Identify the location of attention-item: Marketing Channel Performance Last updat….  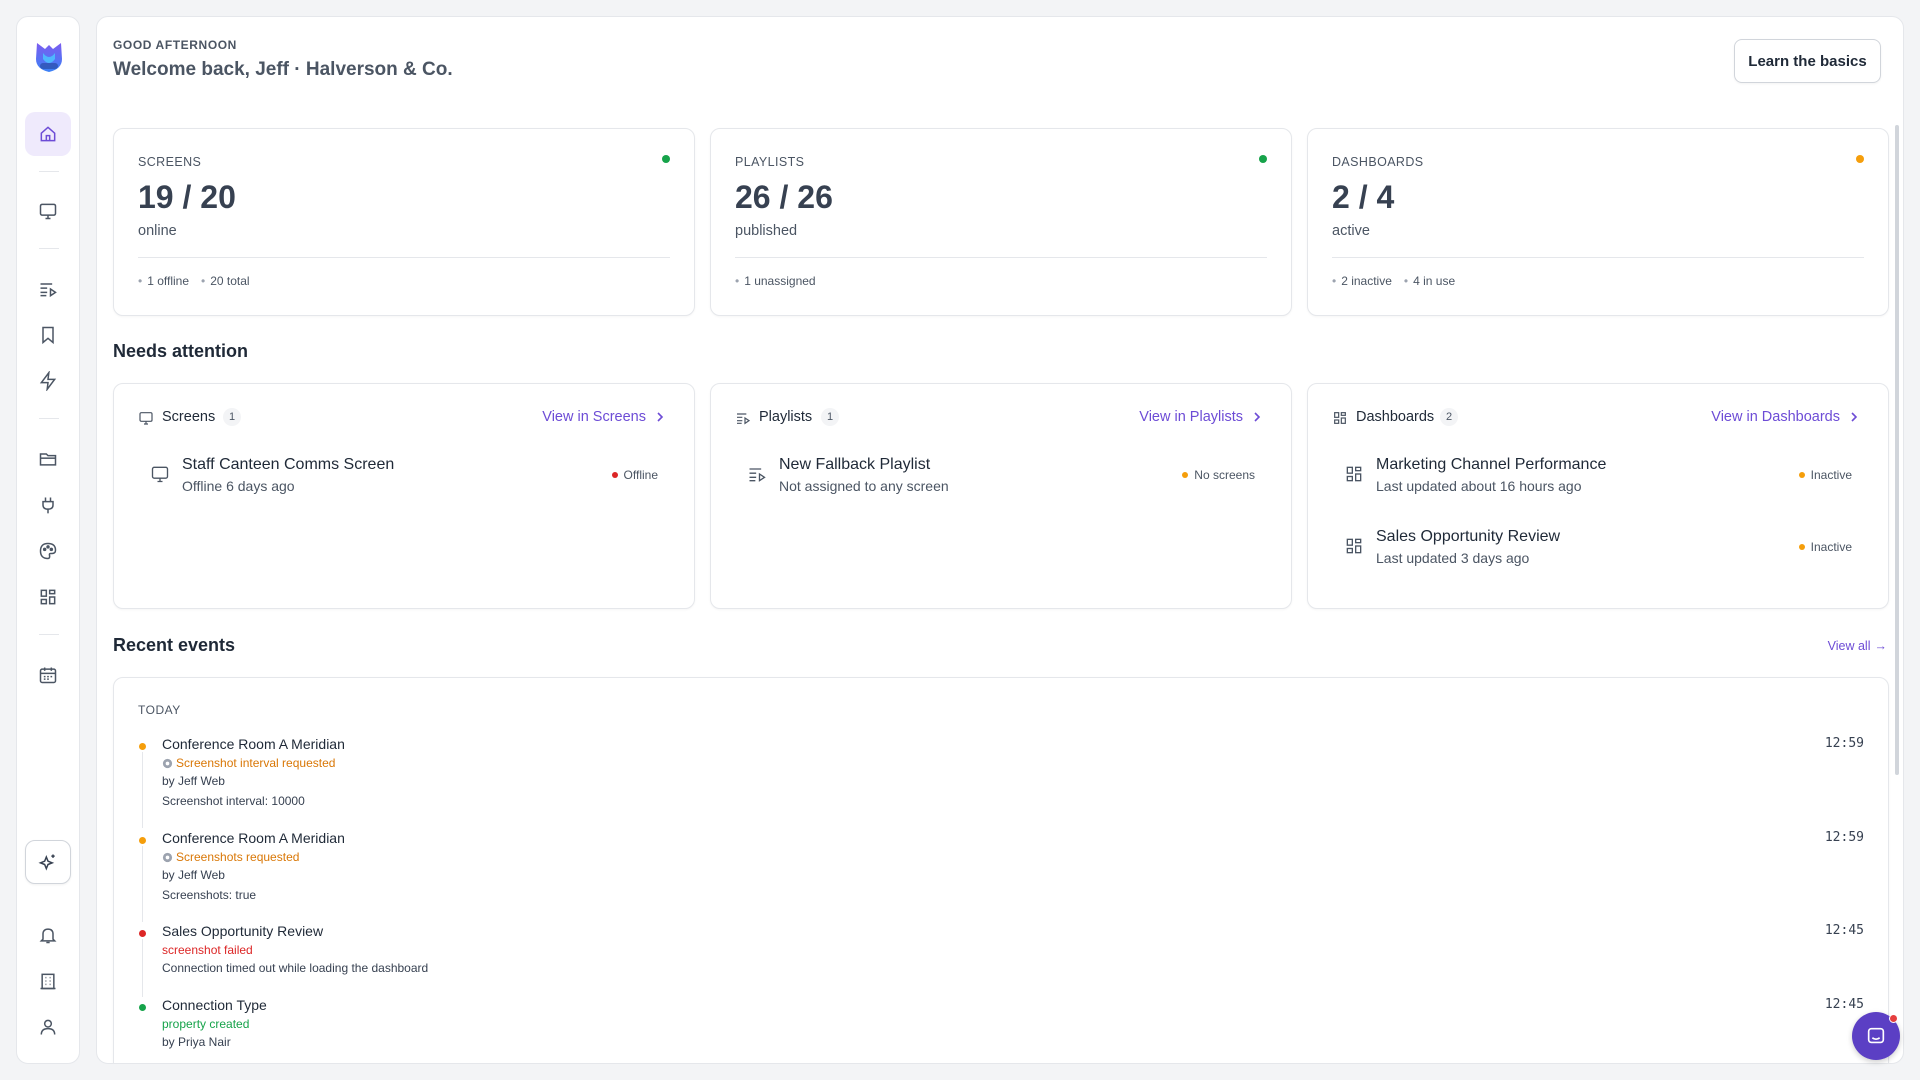
(1598, 478).